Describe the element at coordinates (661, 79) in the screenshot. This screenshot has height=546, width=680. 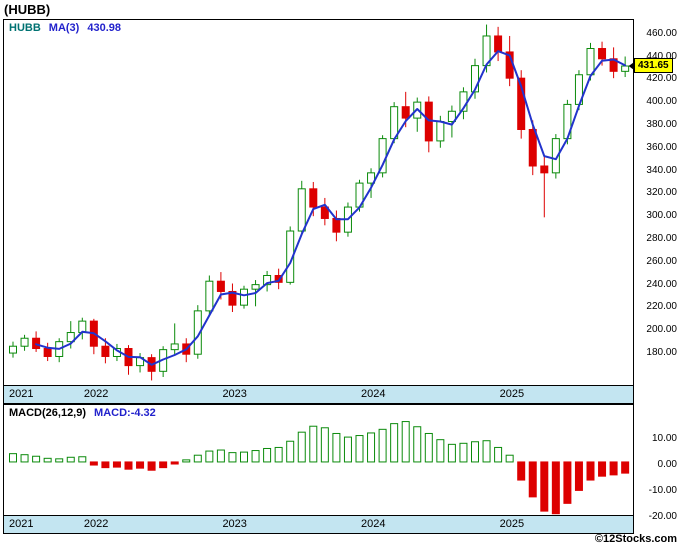
I see `price-axis-label: 420.00` at that location.